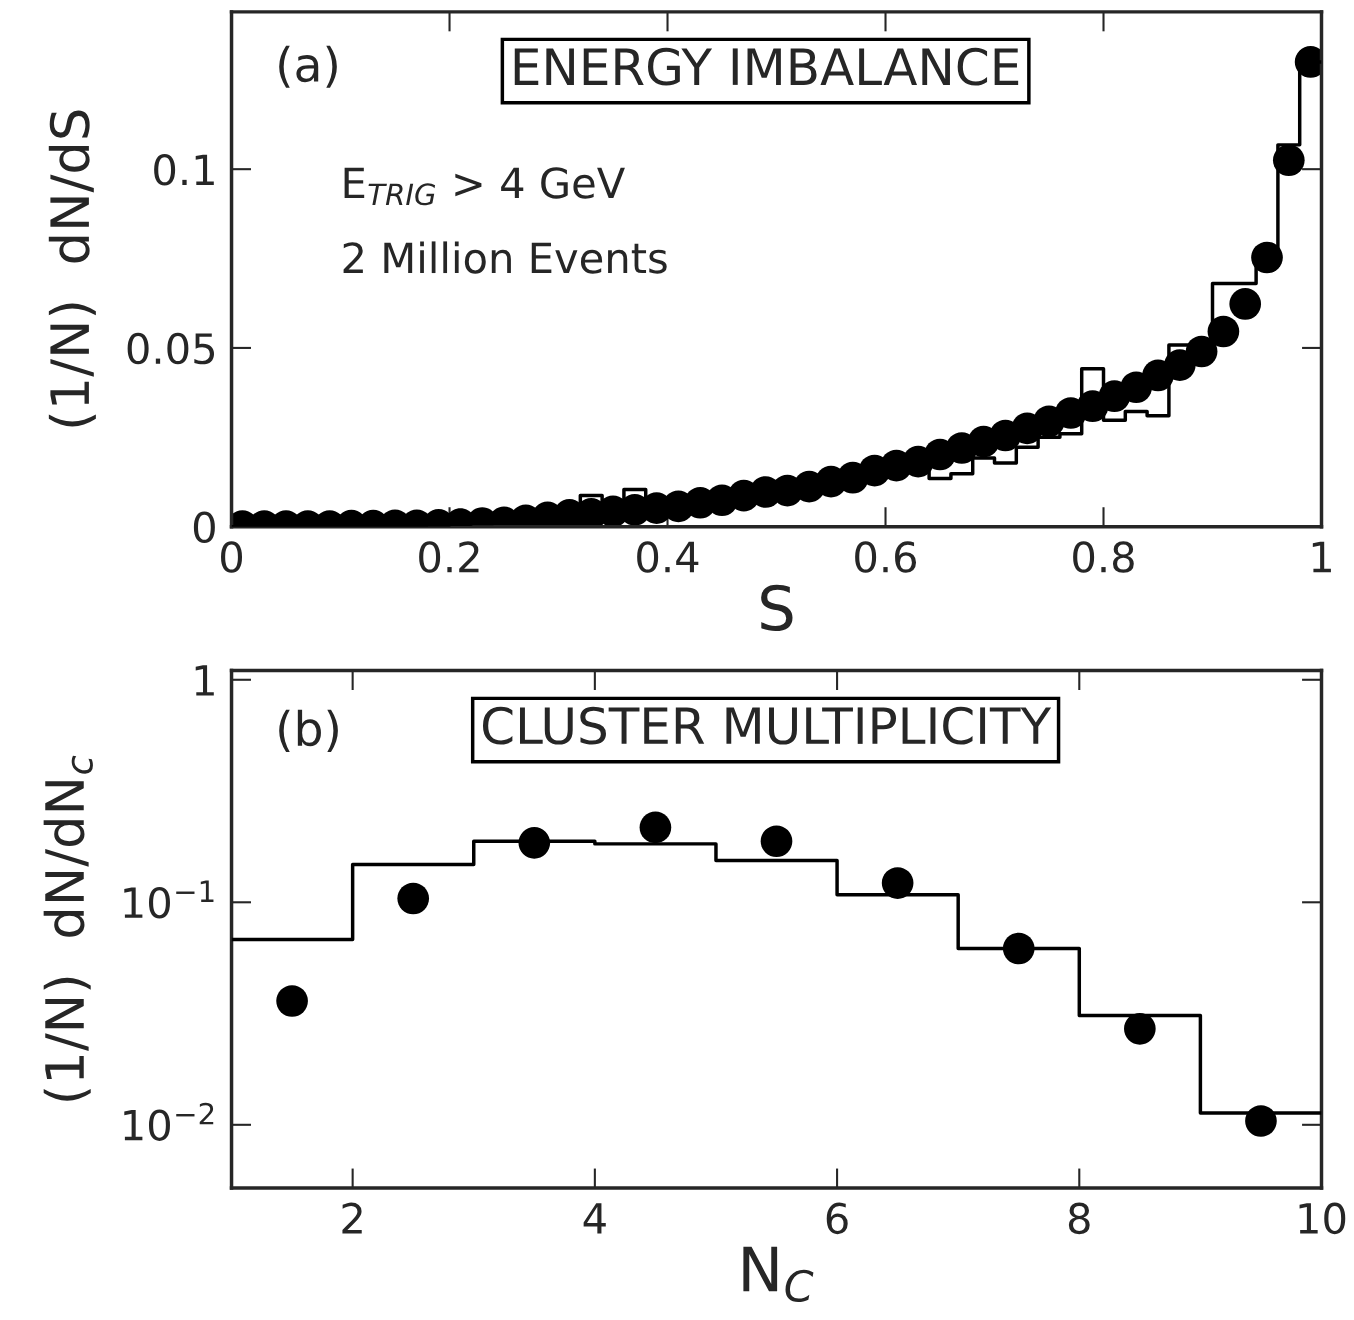 The image size is (1354, 1320). Describe the element at coordinates (204, 680) in the screenshot. I see `y-tick-label: 1` at that location.